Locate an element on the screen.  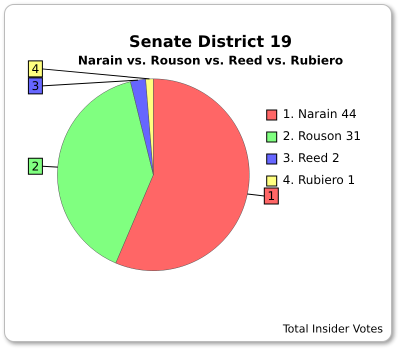
legend-label: 4. Rubiero 1 is located at coordinates (319, 180).